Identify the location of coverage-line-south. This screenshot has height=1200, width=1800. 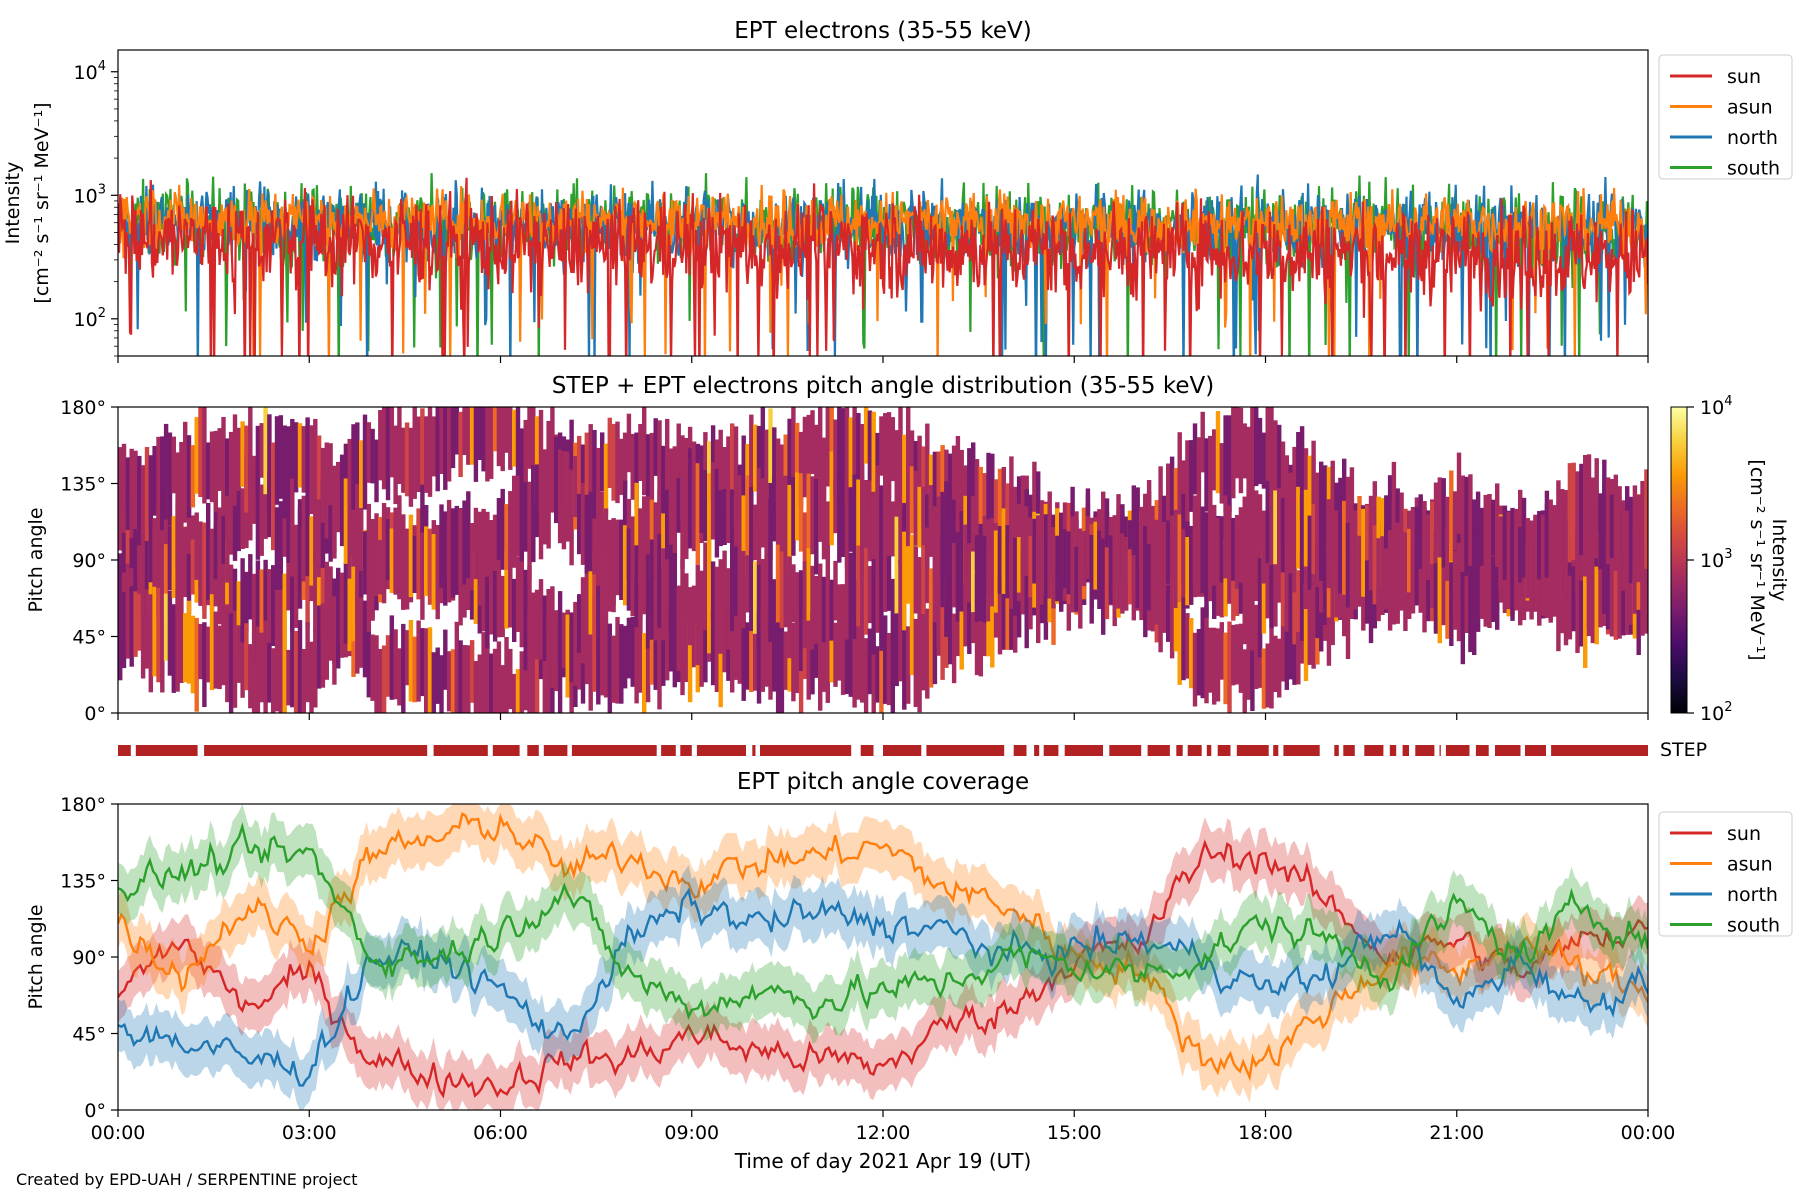
(883, 921).